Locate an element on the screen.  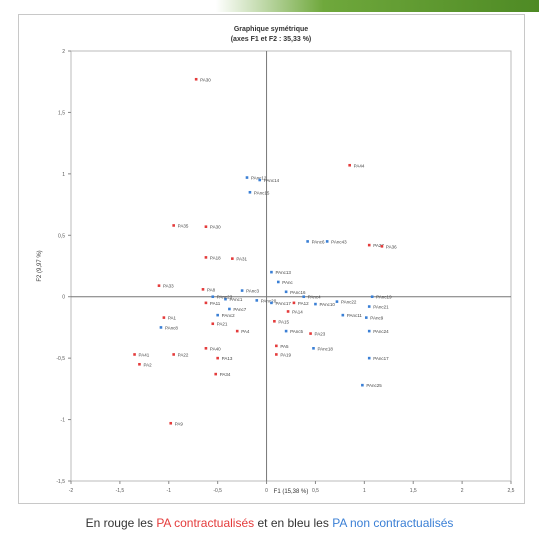
y-tick-label: -0,5 is located at coordinates (60, 359).